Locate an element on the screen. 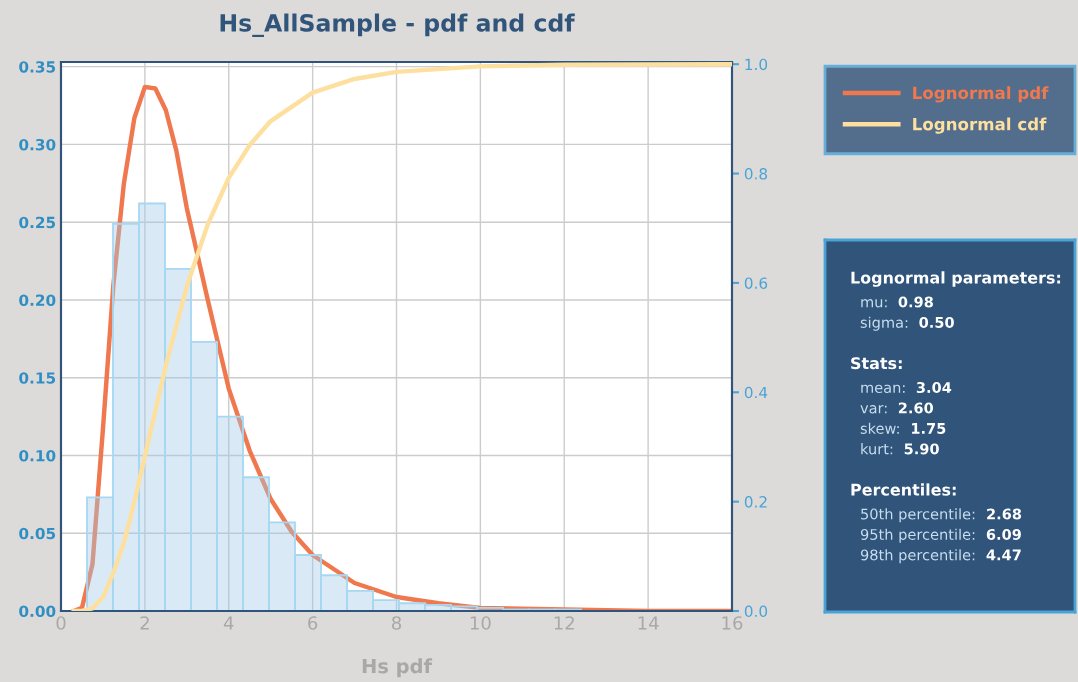 This screenshot has height=682, width=1078. text: 95th percentile: 6.09 is located at coordinates (940, 535).